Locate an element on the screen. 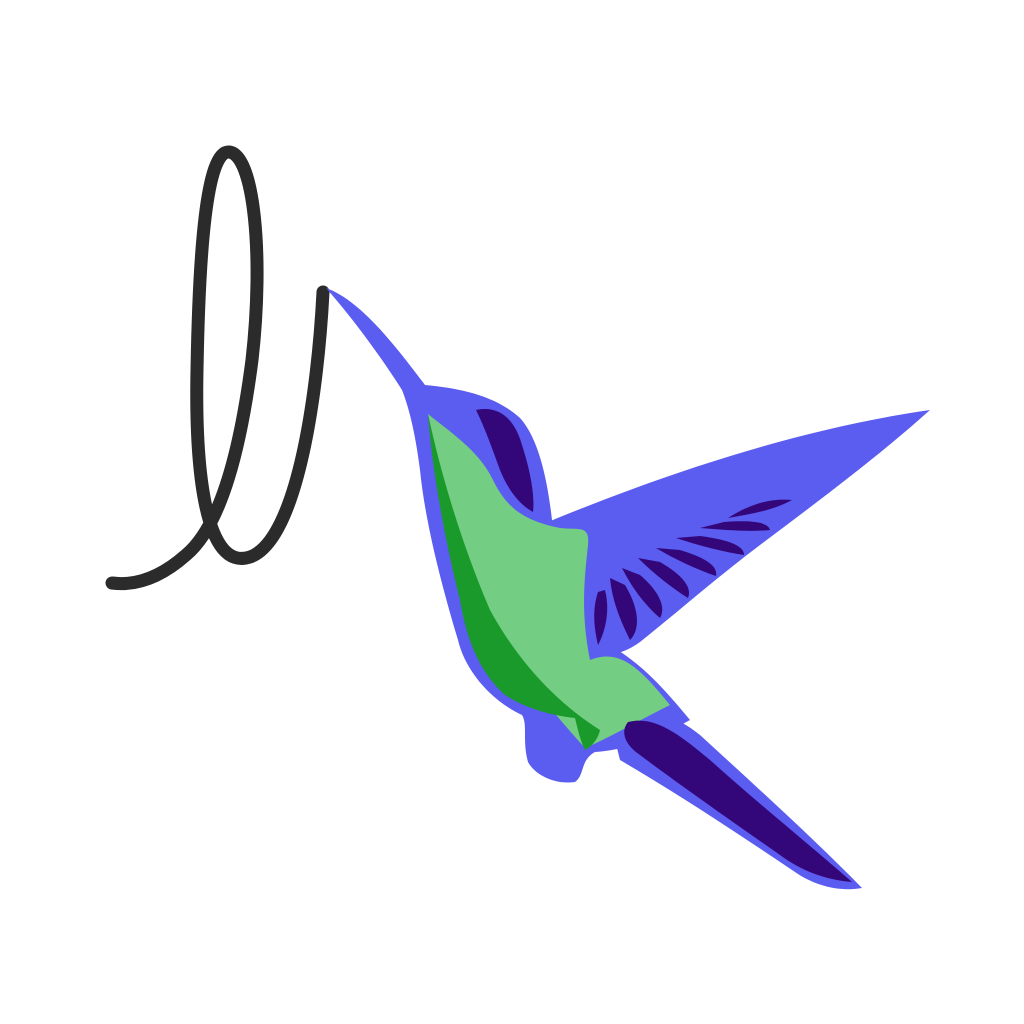 The width and height of the screenshot is (1024, 1024). back-feather is located at coordinates (505, 460).